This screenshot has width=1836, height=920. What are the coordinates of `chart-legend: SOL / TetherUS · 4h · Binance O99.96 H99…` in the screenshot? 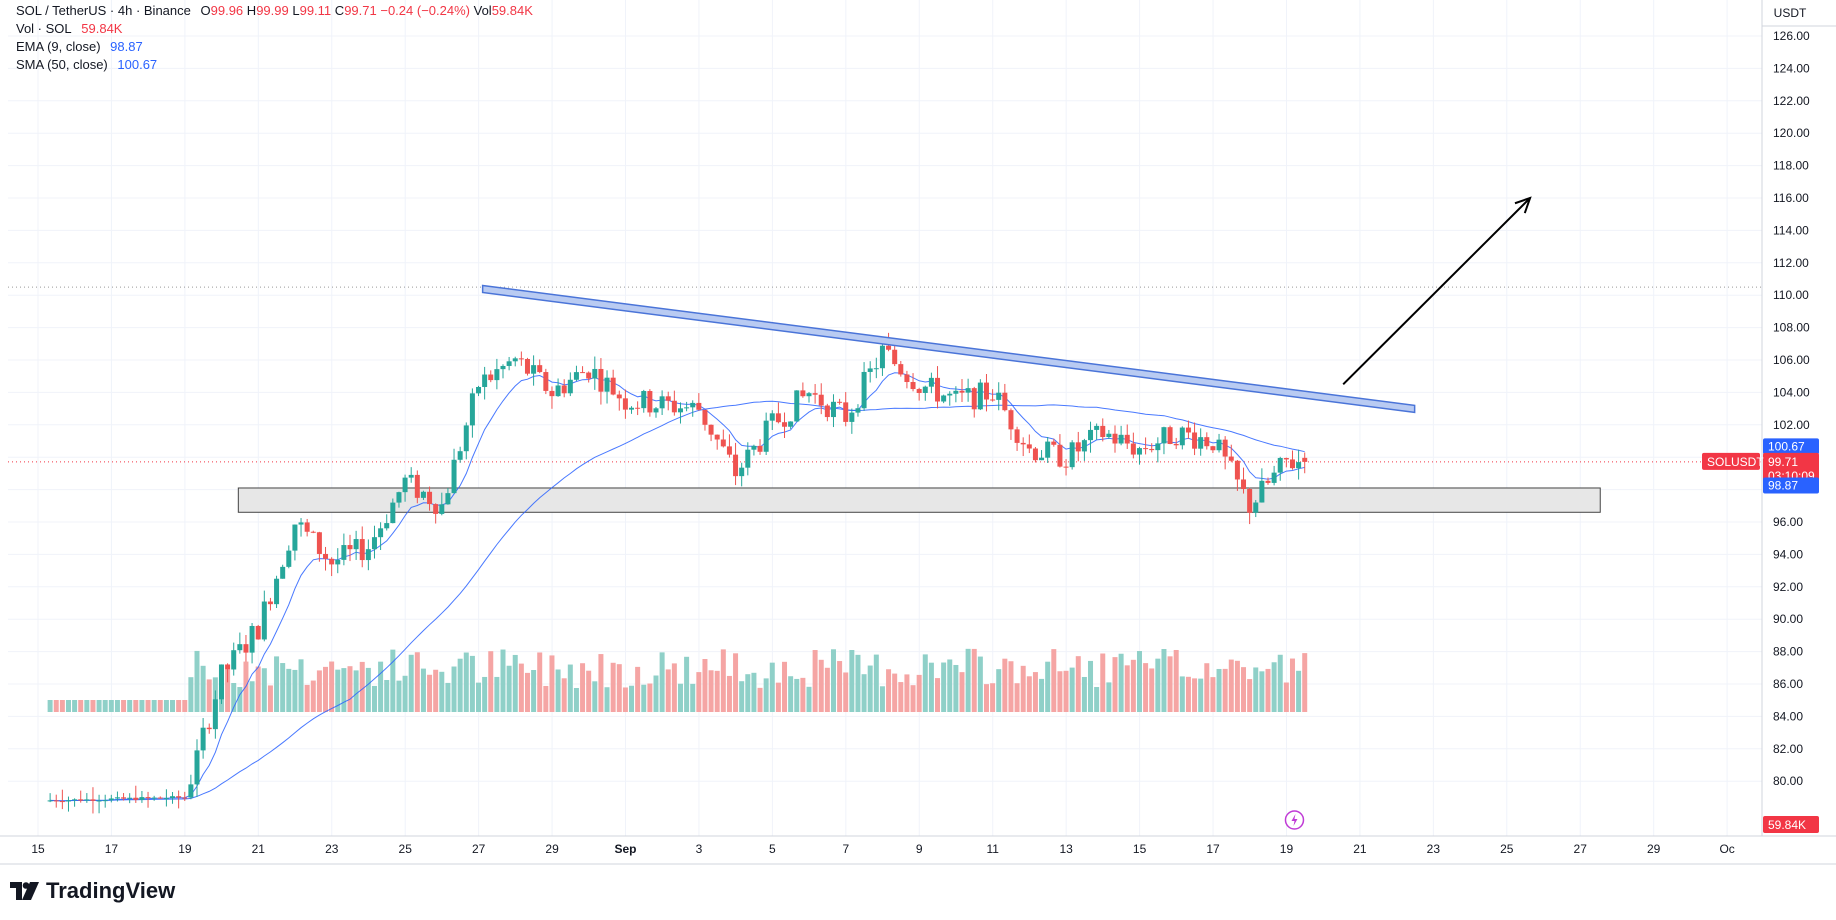 It's located at (274, 38).